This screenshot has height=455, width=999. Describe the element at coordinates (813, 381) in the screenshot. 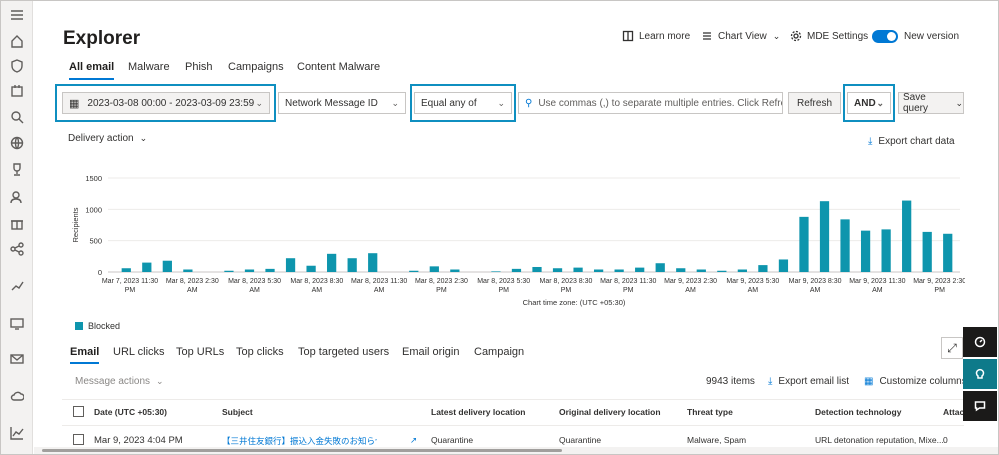

I see `export-email-list-label: Export email list` at that location.